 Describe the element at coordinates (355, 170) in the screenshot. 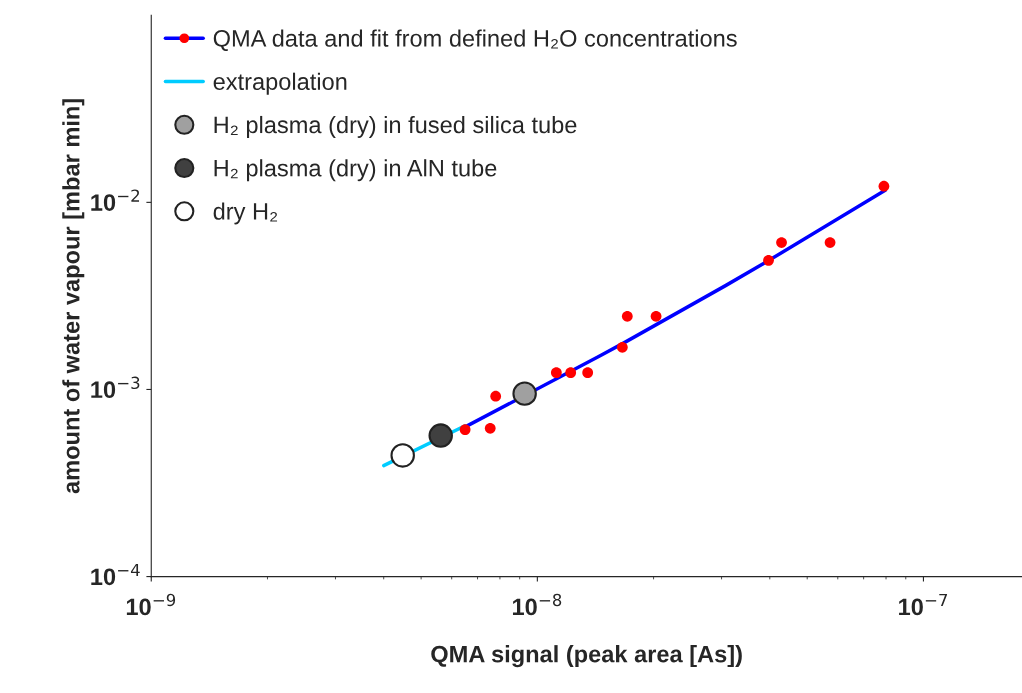

I see `legend-label: H₂ plasma (dry) in AlN tube` at that location.